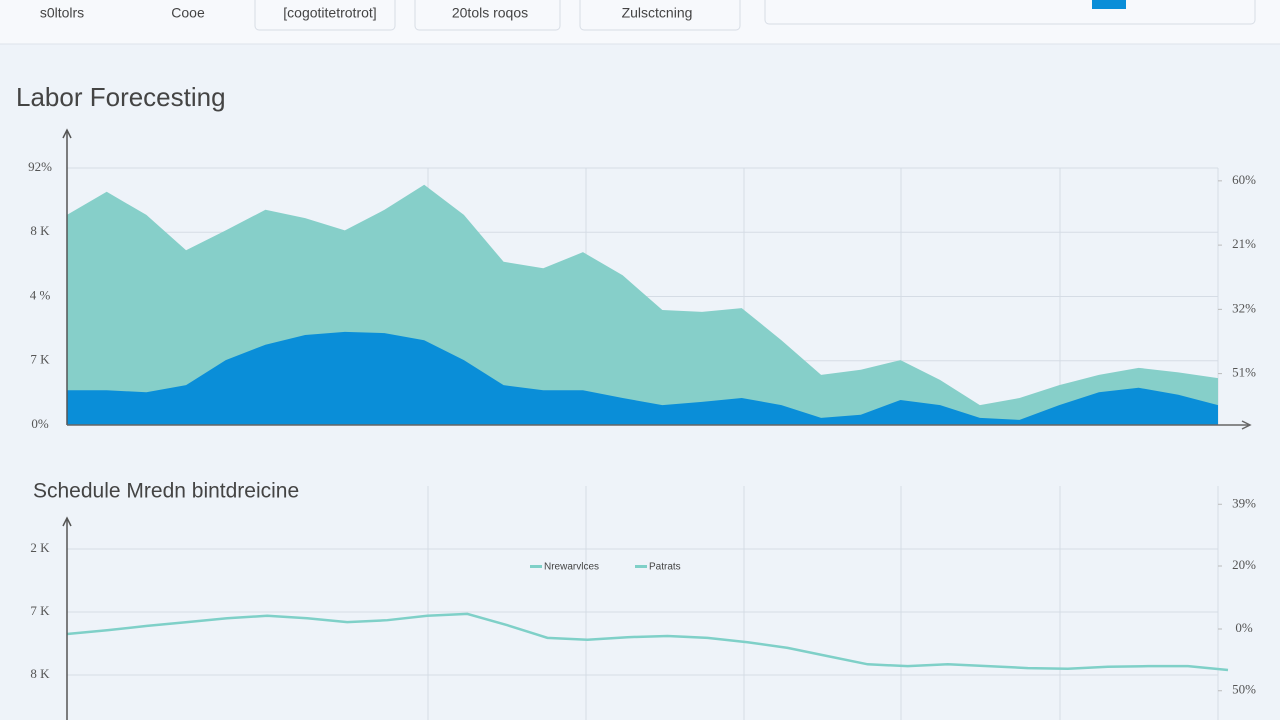 The height and width of the screenshot is (720, 1280). I want to click on area, so click(642, 378).